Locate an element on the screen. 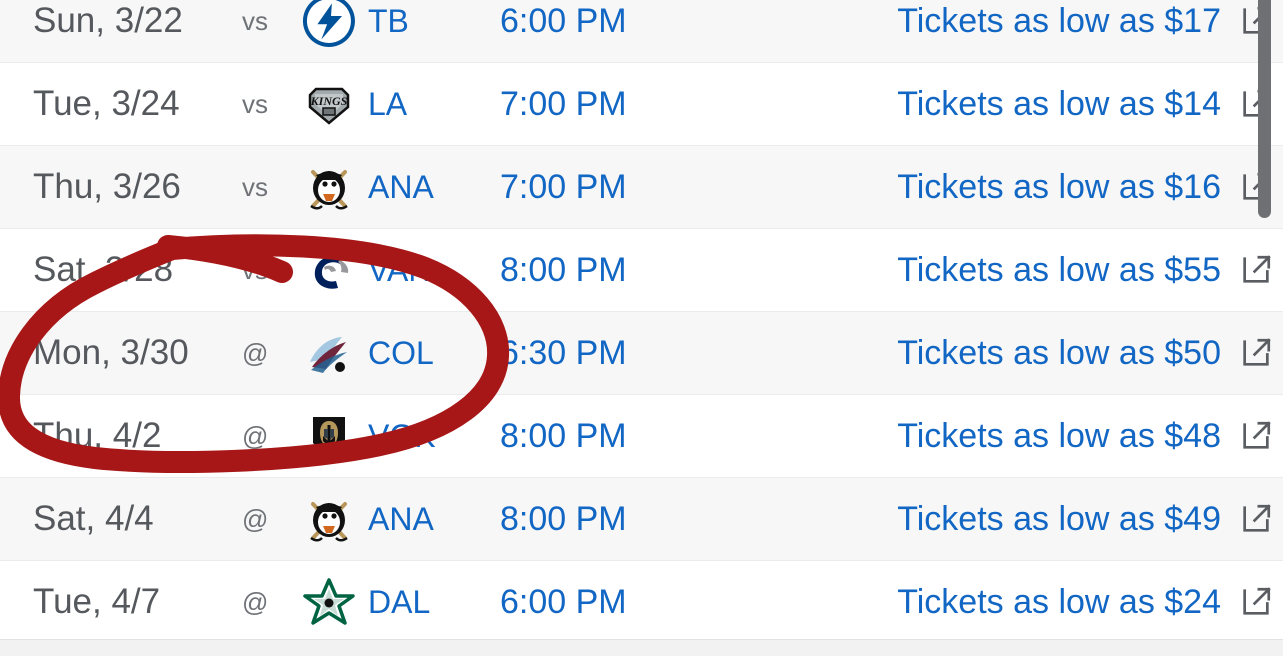 The width and height of the screenshot is (1283, 656). opponent-cell: DAL is located at coordinates (397, 602).